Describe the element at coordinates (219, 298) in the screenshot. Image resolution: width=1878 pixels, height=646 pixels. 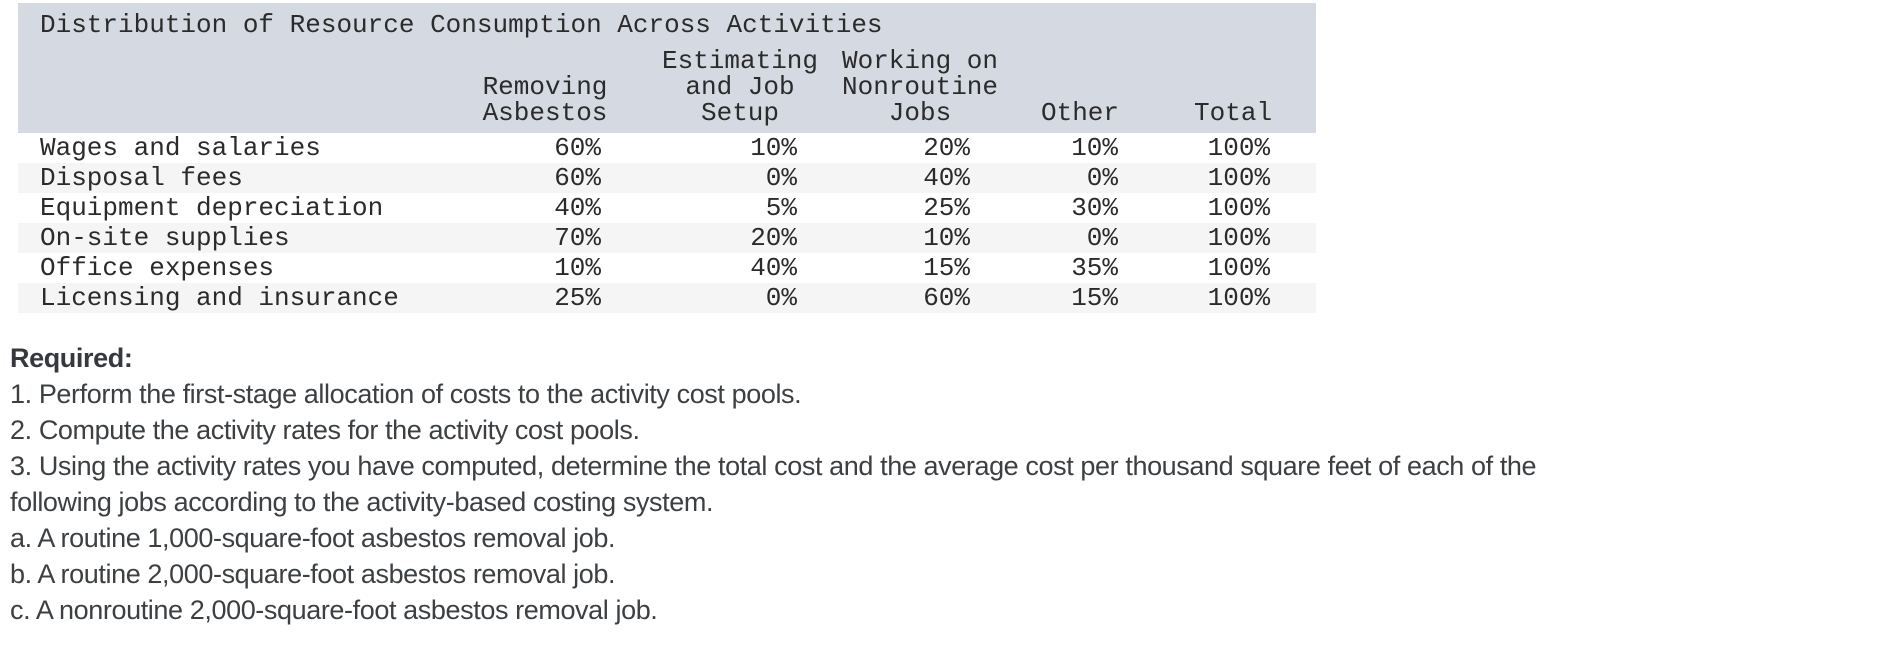
I see `row-label: Licensing and insurance` at that location.